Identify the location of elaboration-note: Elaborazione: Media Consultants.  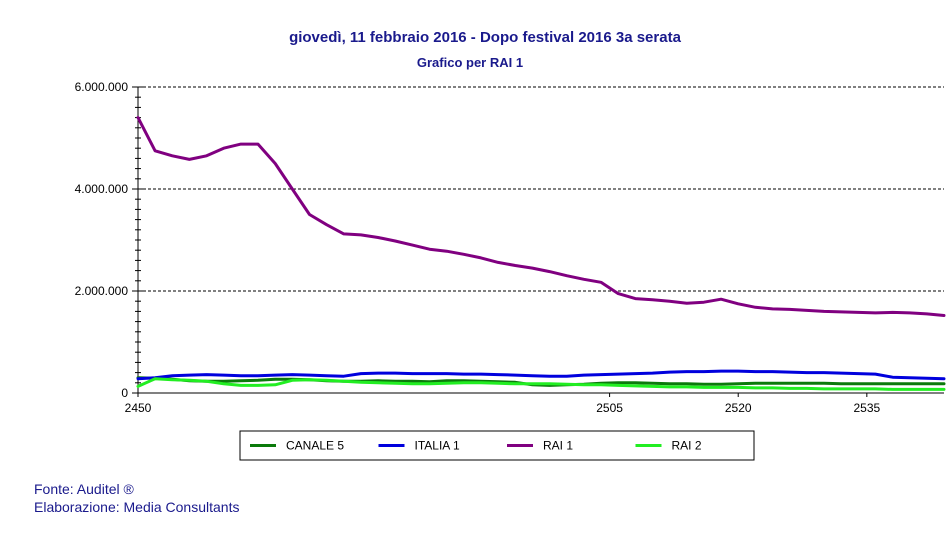
(137, 507).